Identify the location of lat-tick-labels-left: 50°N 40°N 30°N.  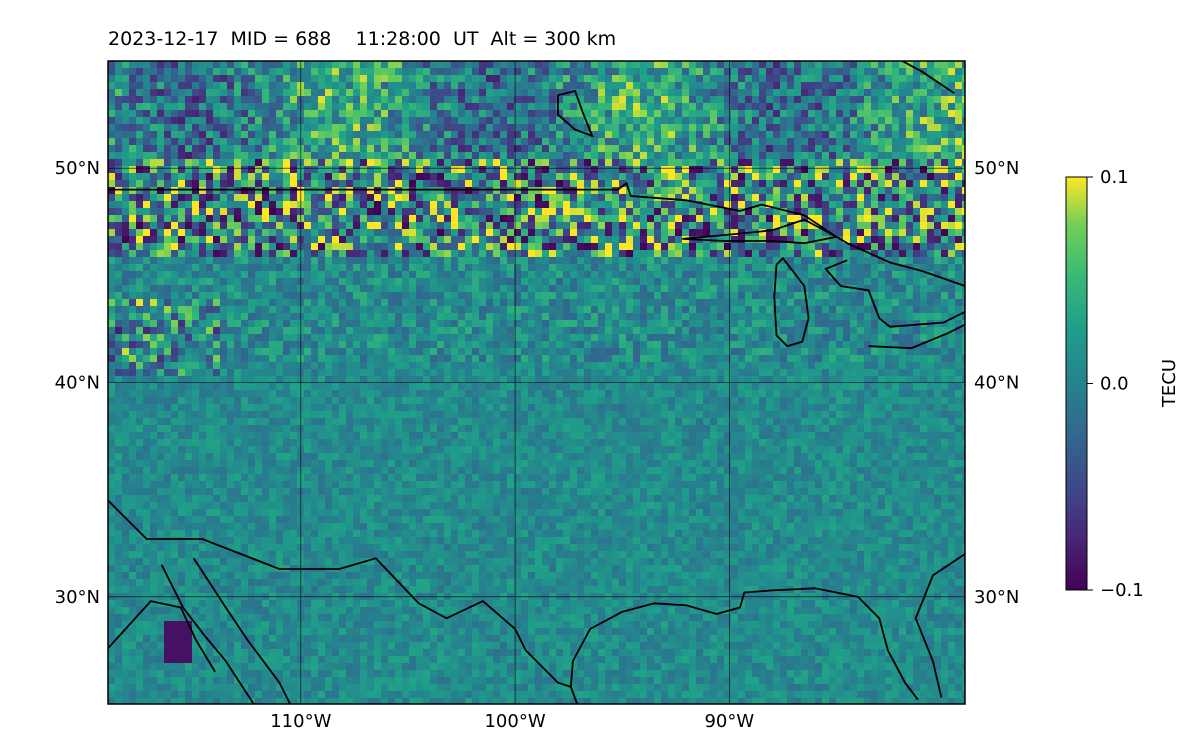
(77, 383).